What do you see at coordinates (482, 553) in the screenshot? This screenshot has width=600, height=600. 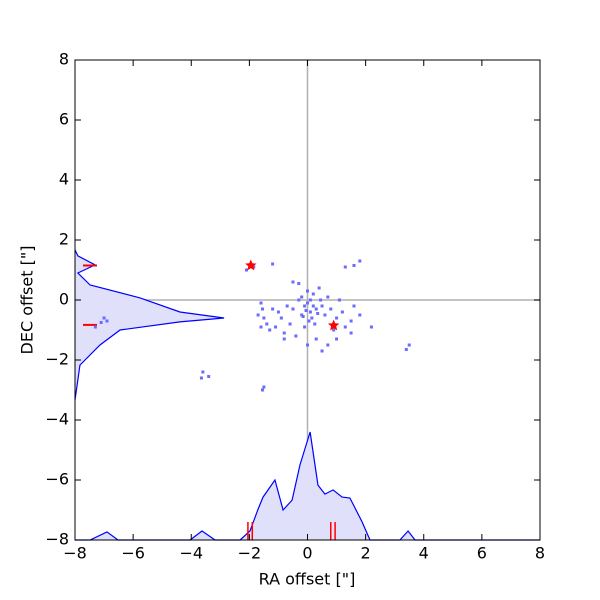 I see `x-tick-label: 6` at bounding box center [482, 553].